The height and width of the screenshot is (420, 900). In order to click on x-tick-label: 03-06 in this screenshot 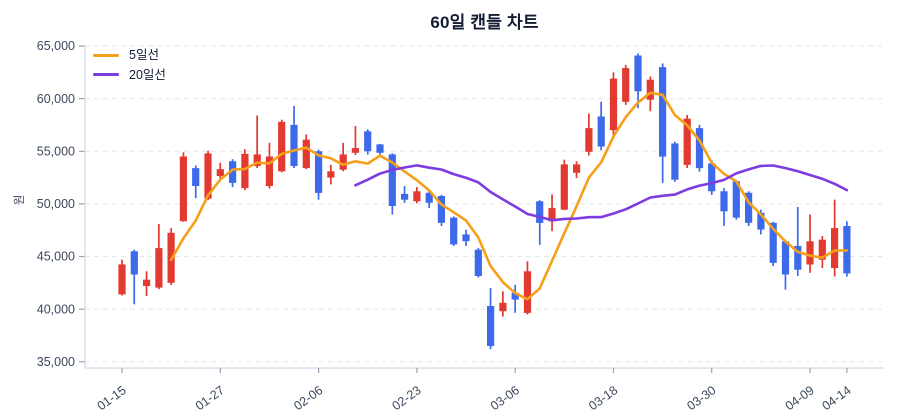, I will do `click(505, 398)`.